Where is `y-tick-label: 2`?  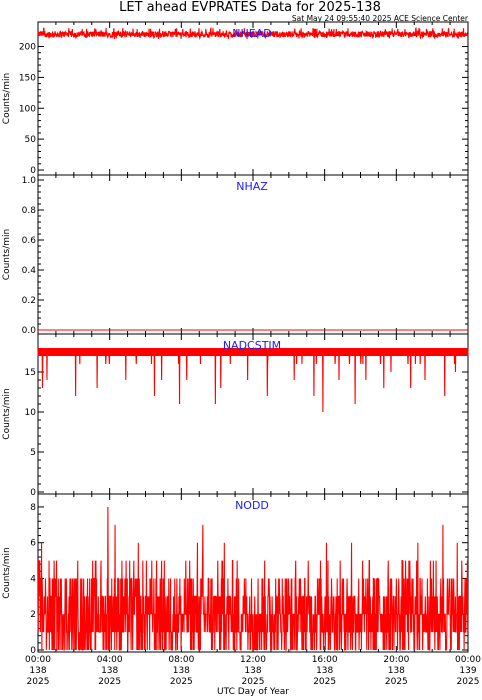
y-tick-label: 2 is located at coordinates (33, 615).